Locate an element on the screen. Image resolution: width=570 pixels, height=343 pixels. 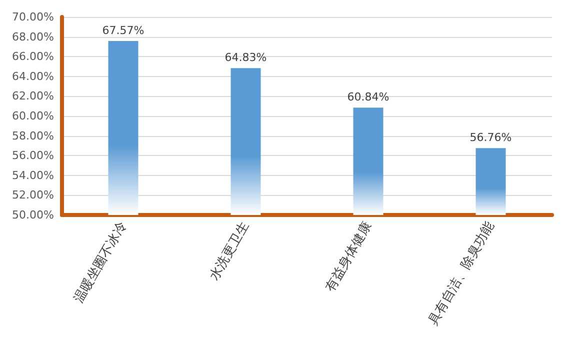
y-tick-label: 54.00% is located at coordinates (33, 175).